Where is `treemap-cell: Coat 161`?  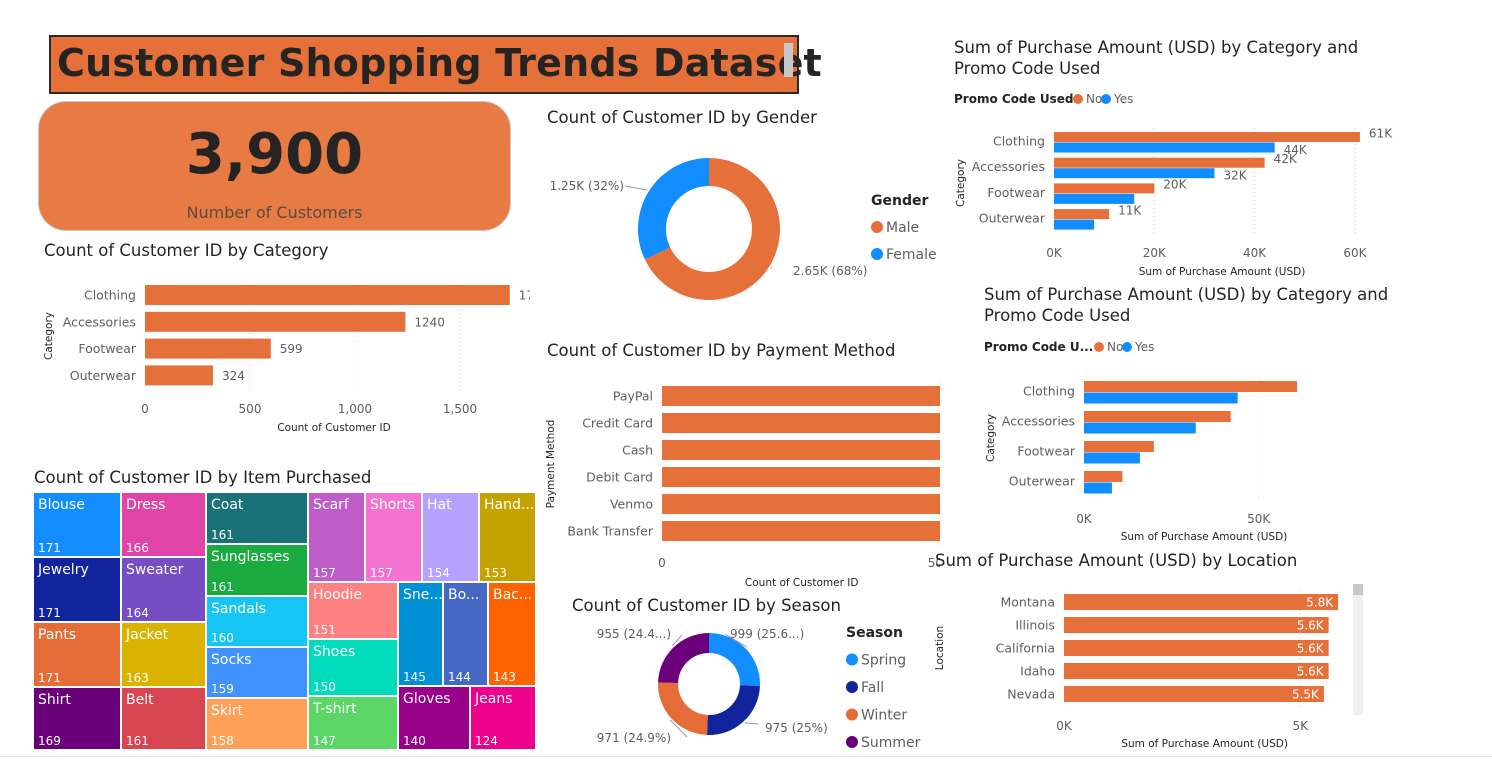 treemap-cell: Coat 161 is located at coordinates (257, 518).